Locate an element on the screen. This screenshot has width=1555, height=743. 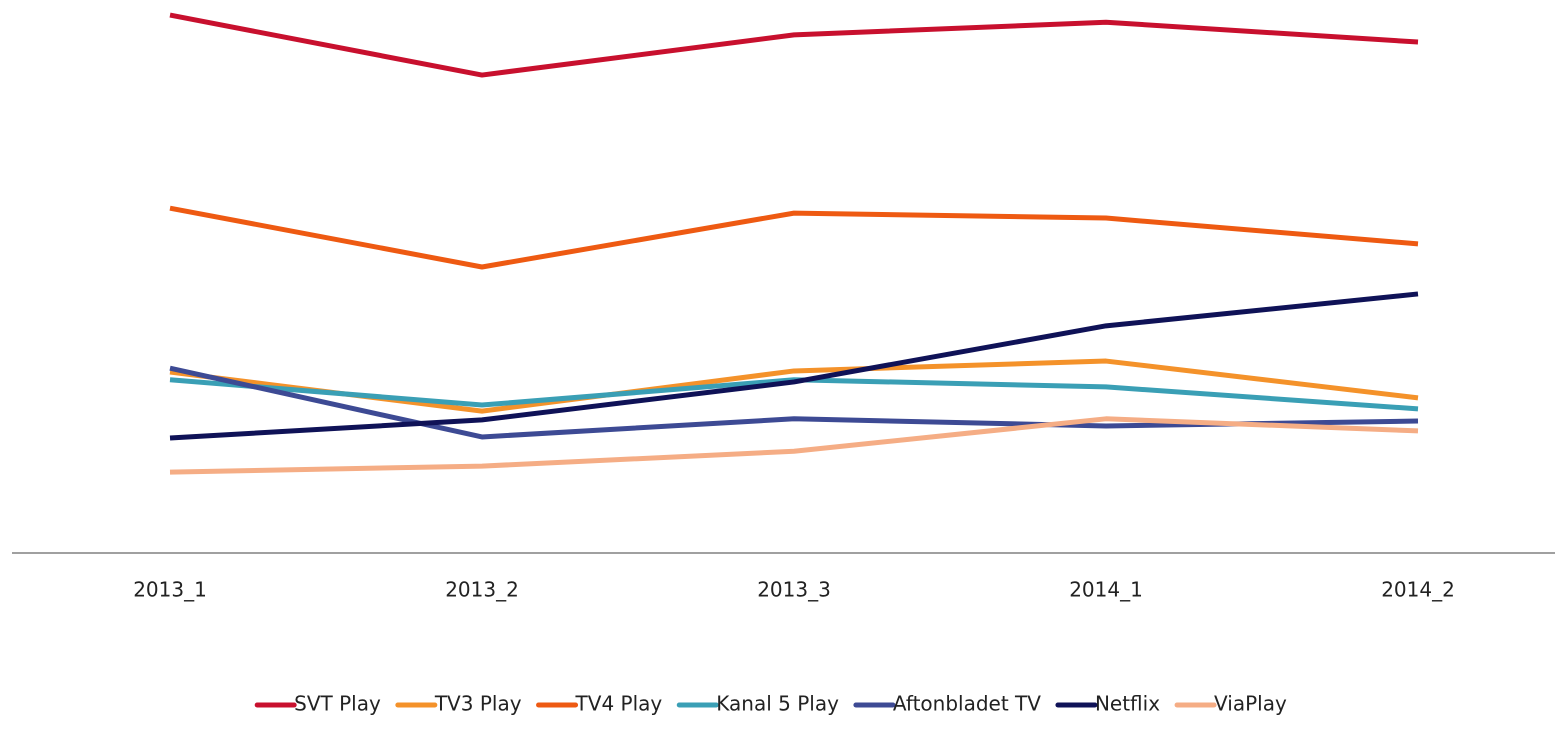
x-tick-label: 2014_1 is located at coordinates (1106, 590).